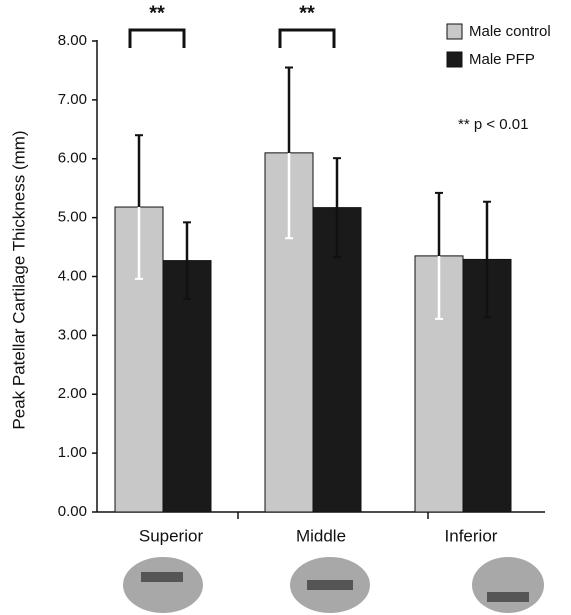 The height and width of the screenshot is (615, 571). Describe the element at coordinates (493, 124) in the screenshot. I see `significance-note: ** p < 0.01` at that location.